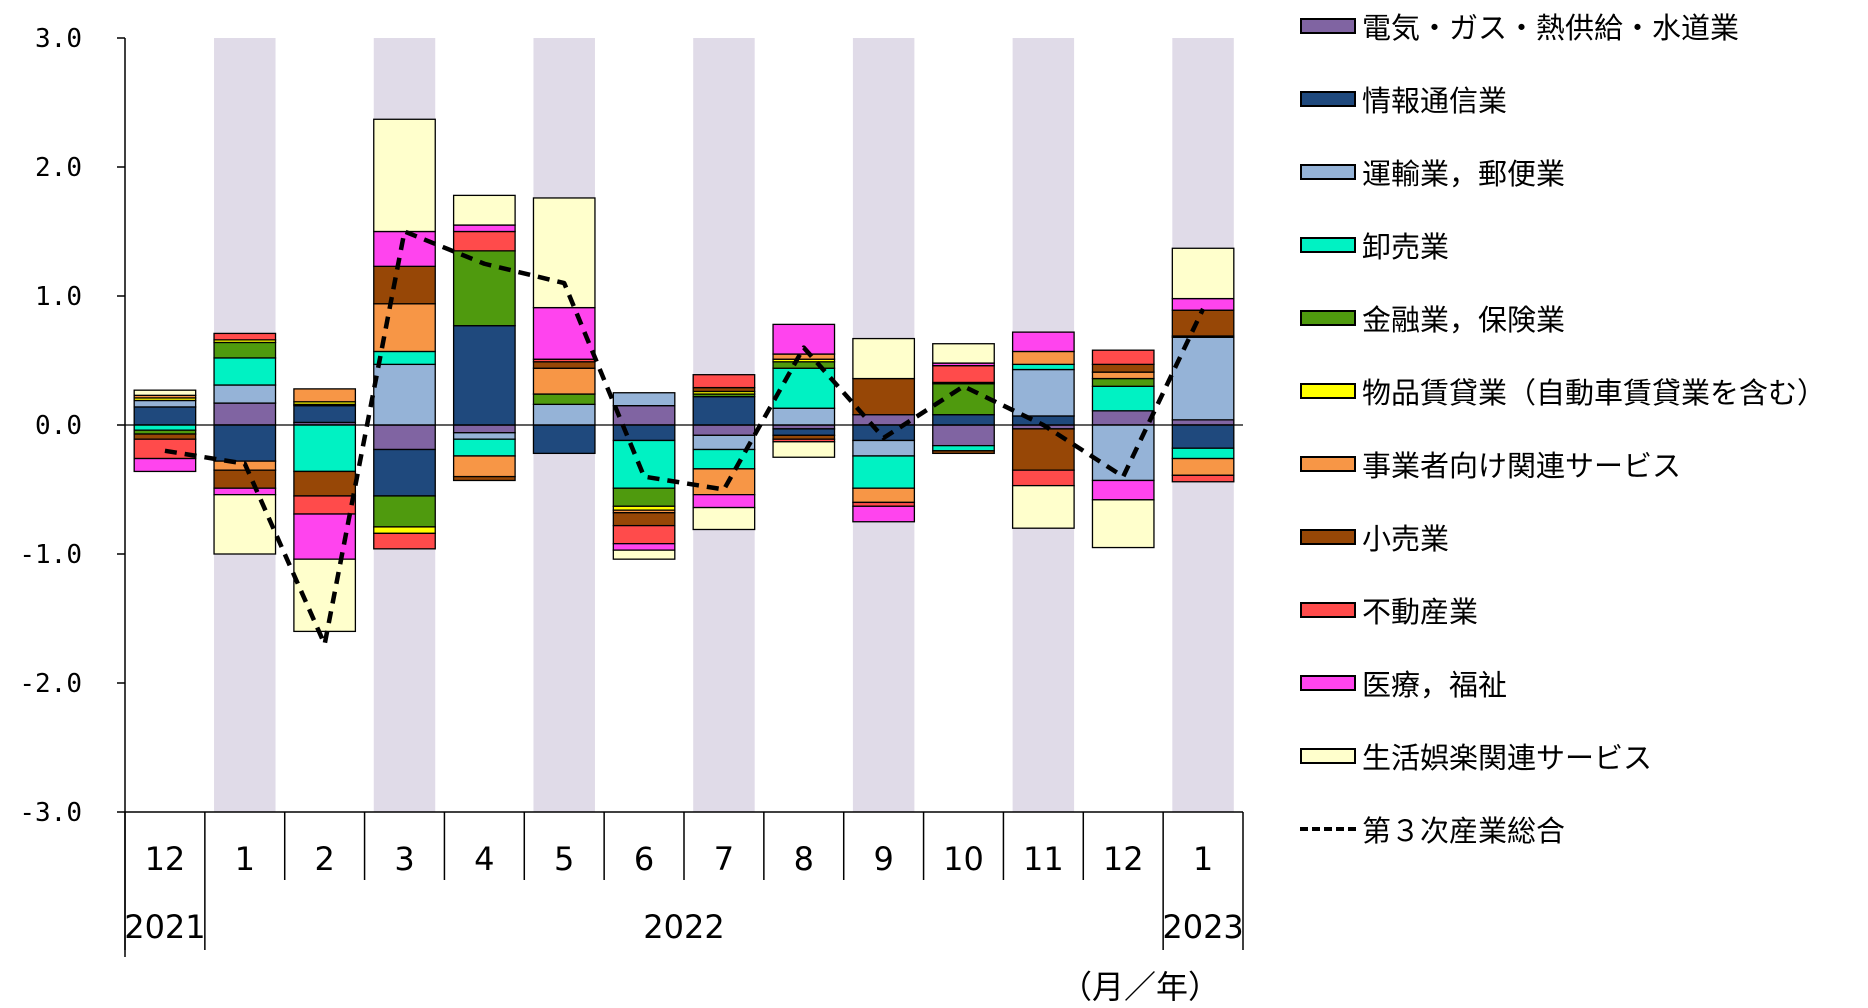  Describe the element at coordinates (325, 448) in the screenshot. I see `bar-segment-s3-c2` at that location.